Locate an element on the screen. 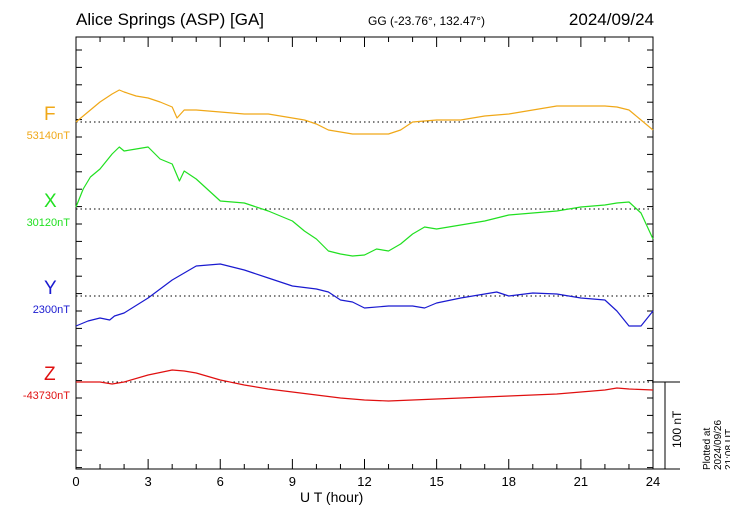  station-title: Alice Springs (ASP) [GA] is located at coordinates (170, 19).